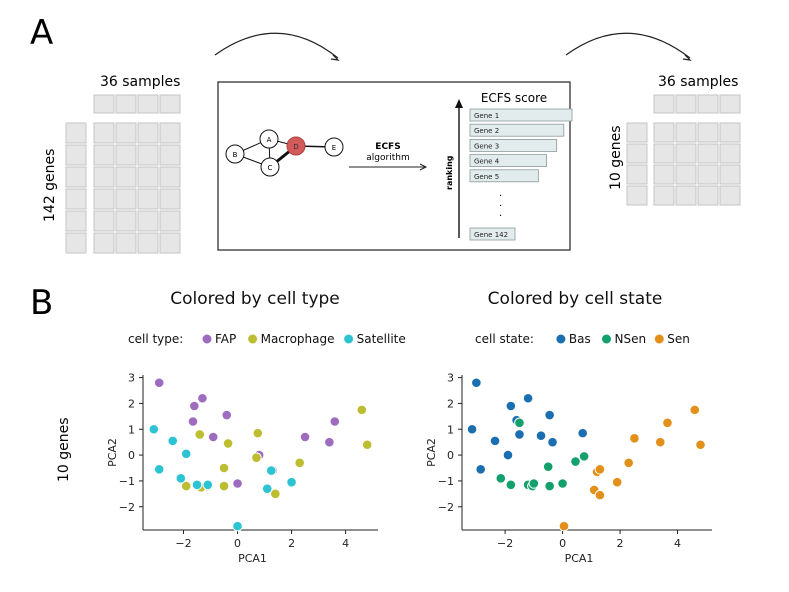 Image resolution: width=789 pixels, height=592 pixels. What do you see at coordinates (698, 82) in the screenshot?
I see `right-samples-label: 36 samples` at bounding box center [698, 82].